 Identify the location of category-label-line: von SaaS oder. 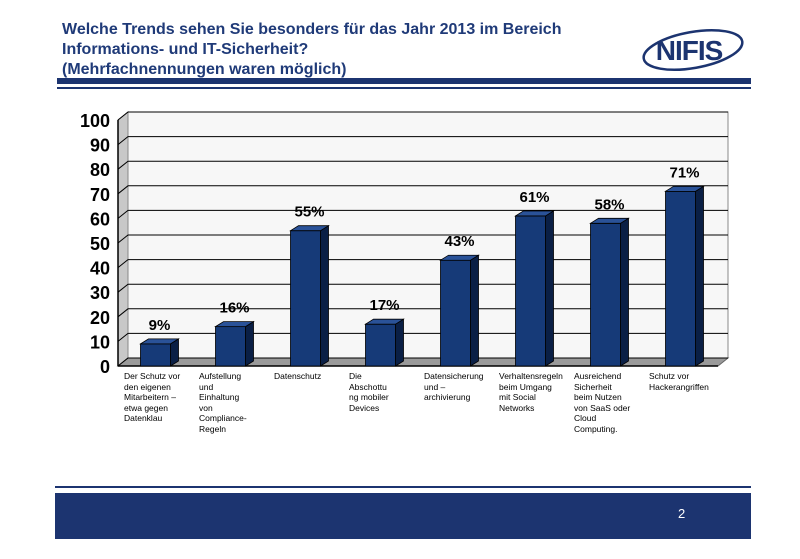
(602, 407).